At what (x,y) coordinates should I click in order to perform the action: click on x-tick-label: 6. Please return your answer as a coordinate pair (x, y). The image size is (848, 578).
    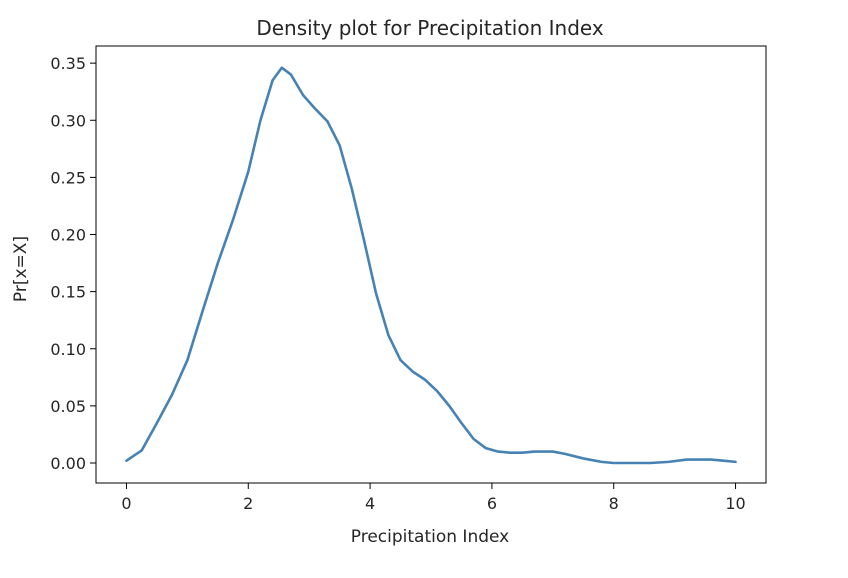
    Looking at the image, I should click on (492, 503).